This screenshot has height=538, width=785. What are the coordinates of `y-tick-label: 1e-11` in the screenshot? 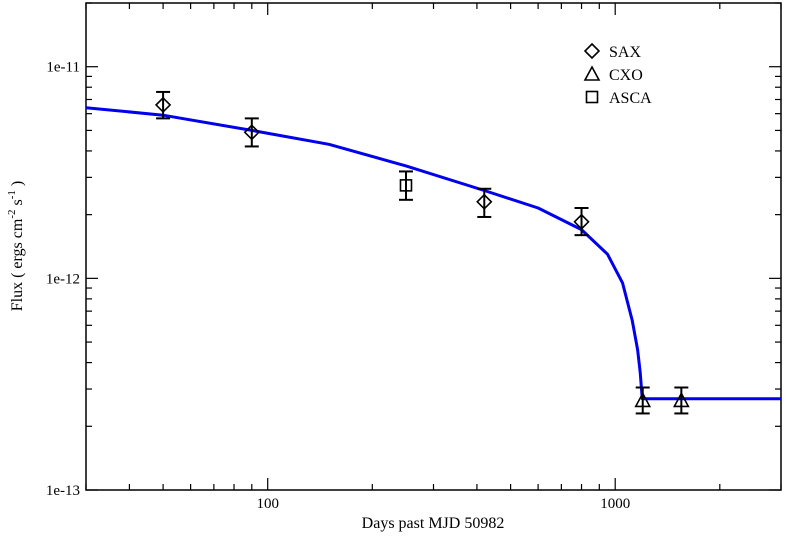 It's located at (63, 68).